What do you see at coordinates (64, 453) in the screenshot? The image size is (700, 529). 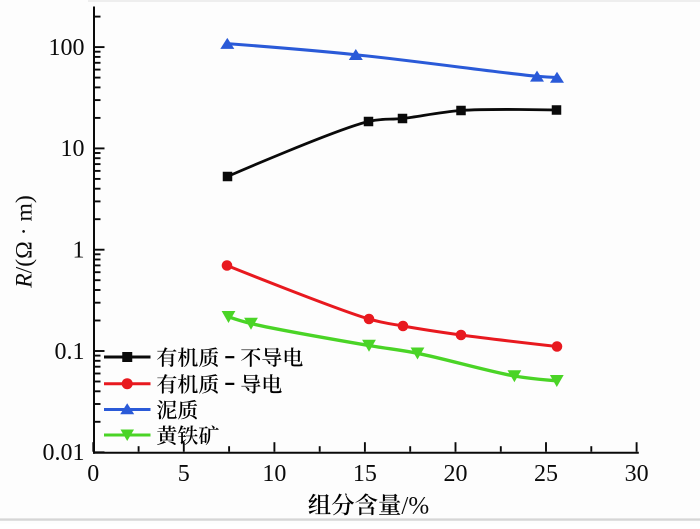 I see `svg-text: 0.01` at bounding box center [64, 453].